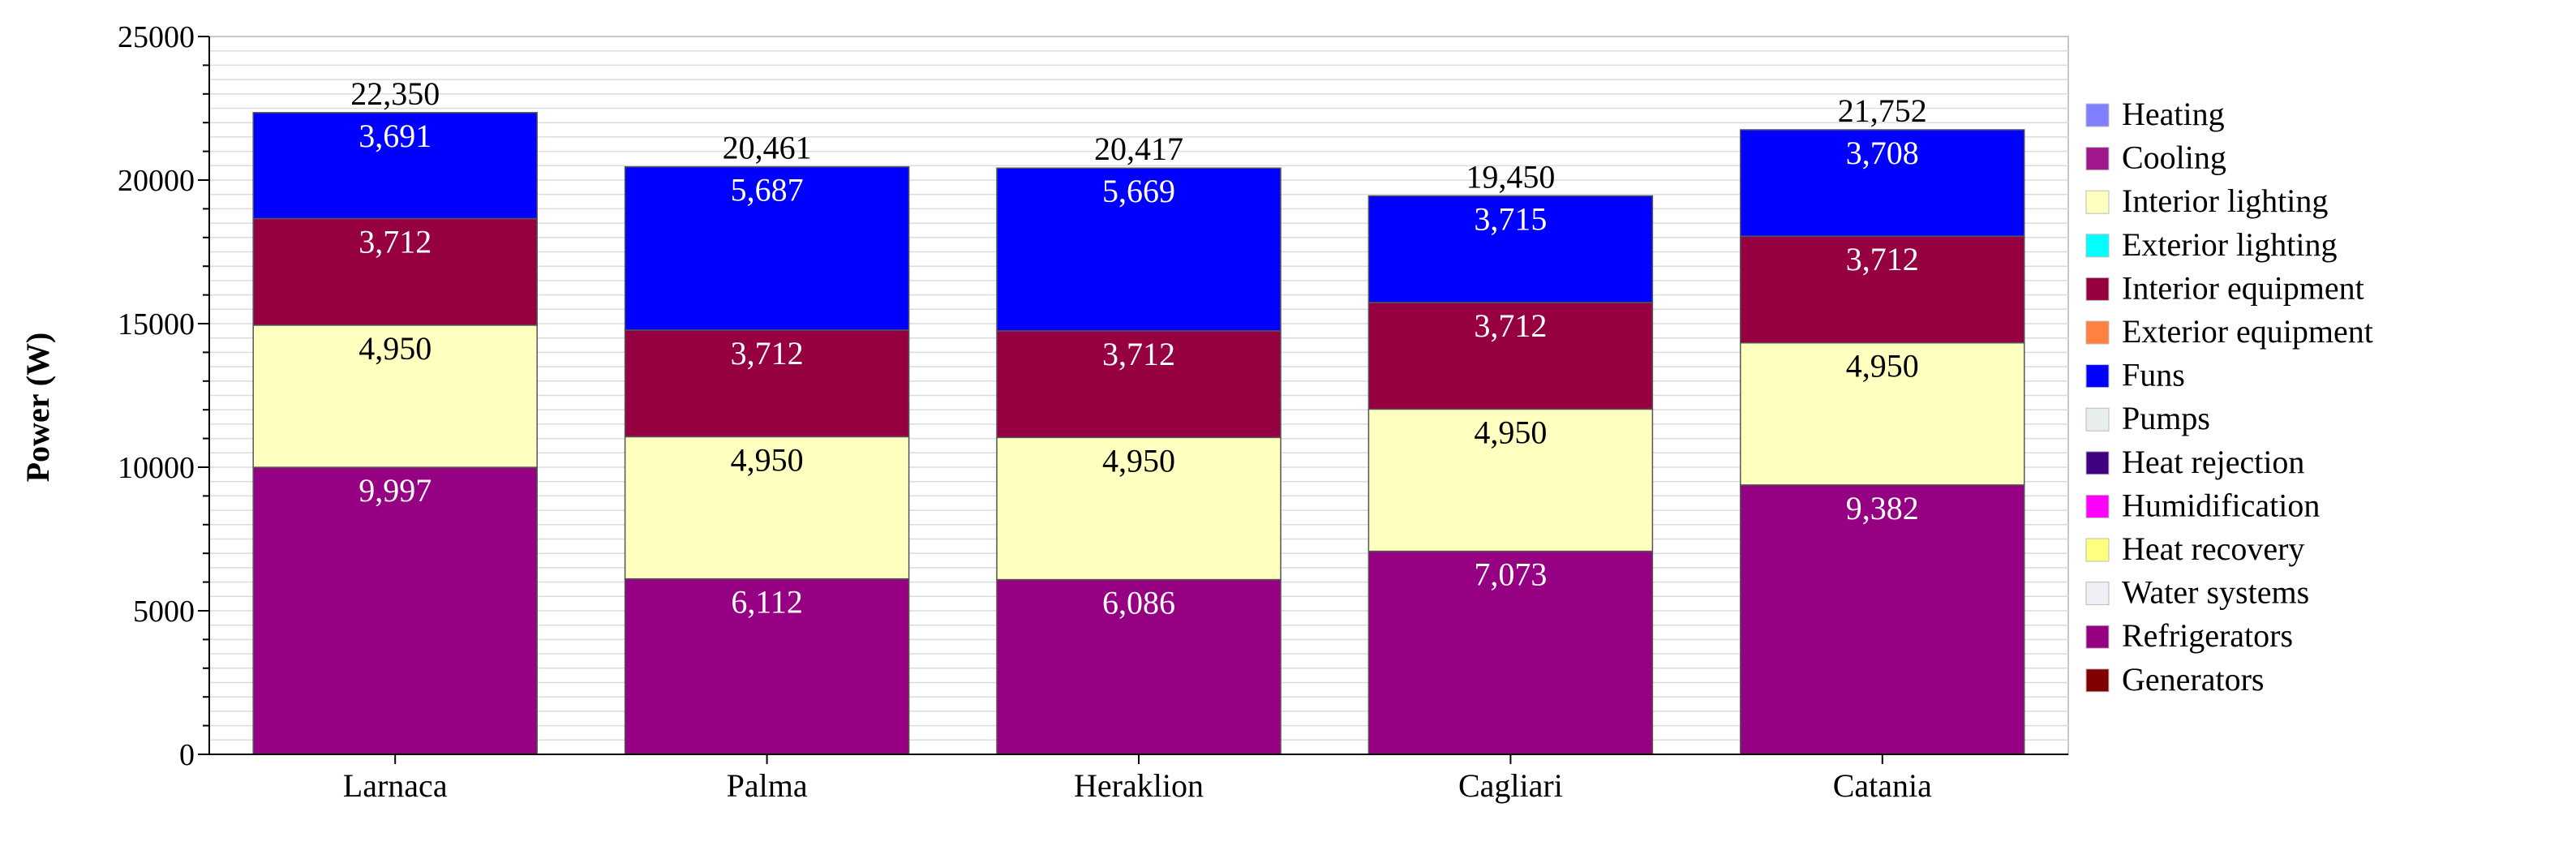 The width and height of the screenshot is (2576, 846). Describe the element at coordinates (156, 468) in the screenshot. I see `y-tick-label: 10000` at that location.